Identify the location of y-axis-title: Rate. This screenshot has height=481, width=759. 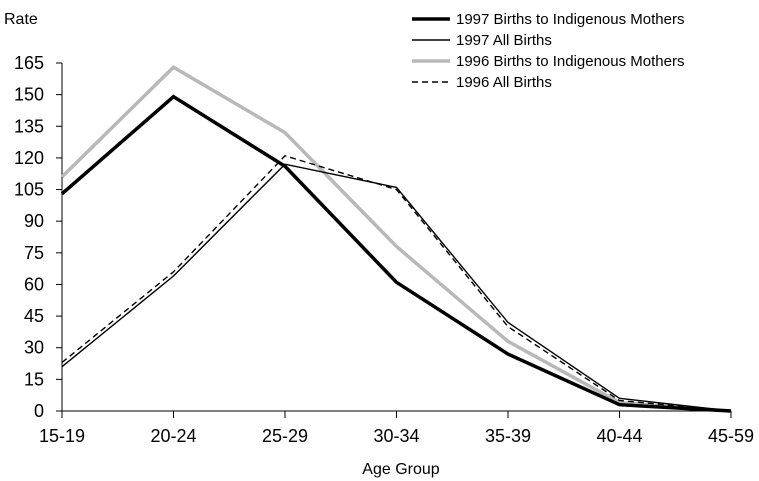
(21, 19).